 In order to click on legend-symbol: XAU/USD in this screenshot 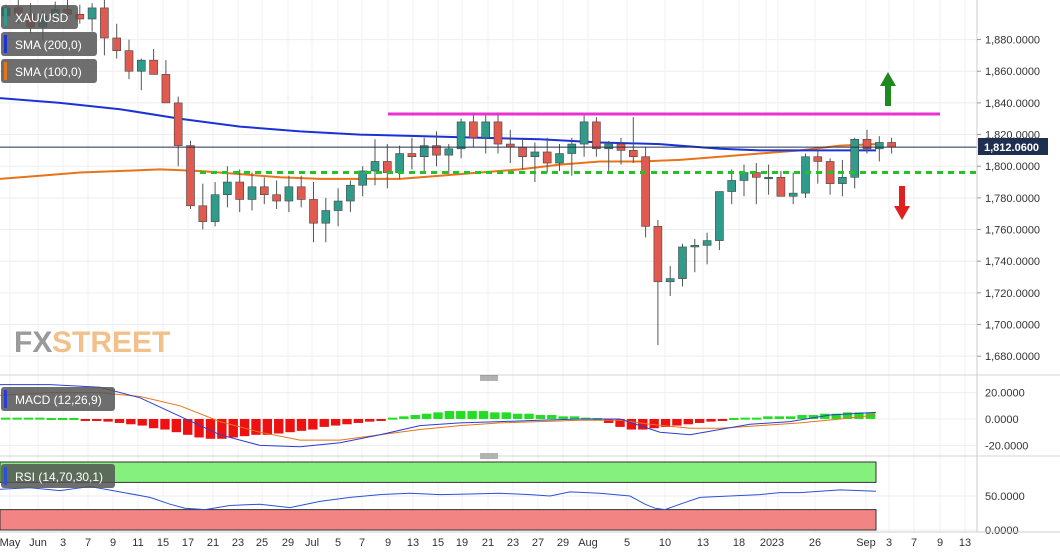, I will do `click(39, 17)`.